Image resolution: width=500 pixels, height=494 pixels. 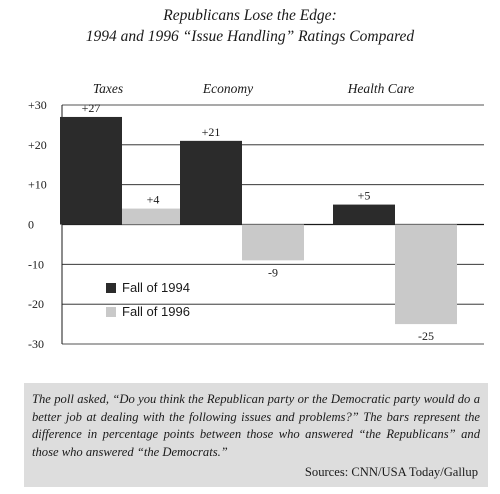 What do you see at coordinates (391, 472) in the screenshot?
I see `source-text: Sources: CNN/USA Today/Gallup` at bounding box center [391, 472].